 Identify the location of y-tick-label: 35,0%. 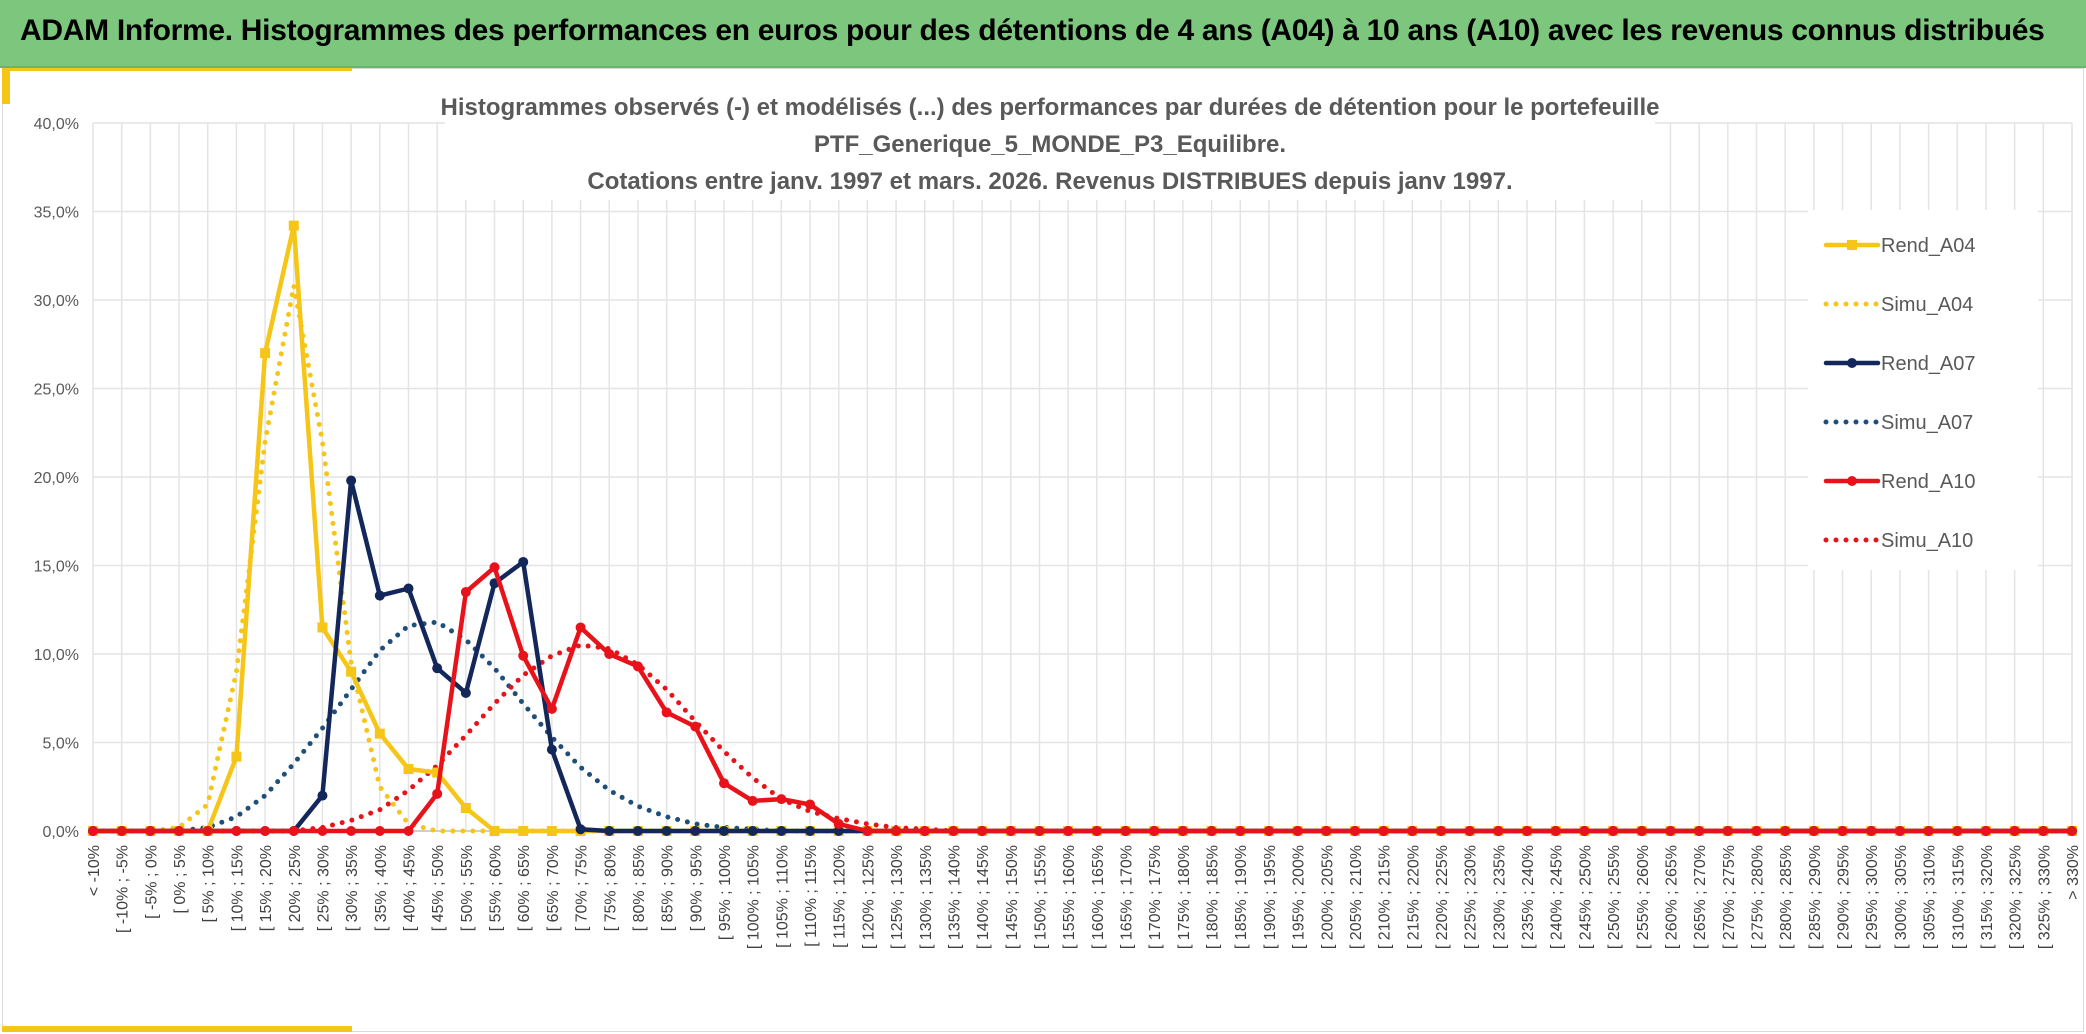
(56, 213).